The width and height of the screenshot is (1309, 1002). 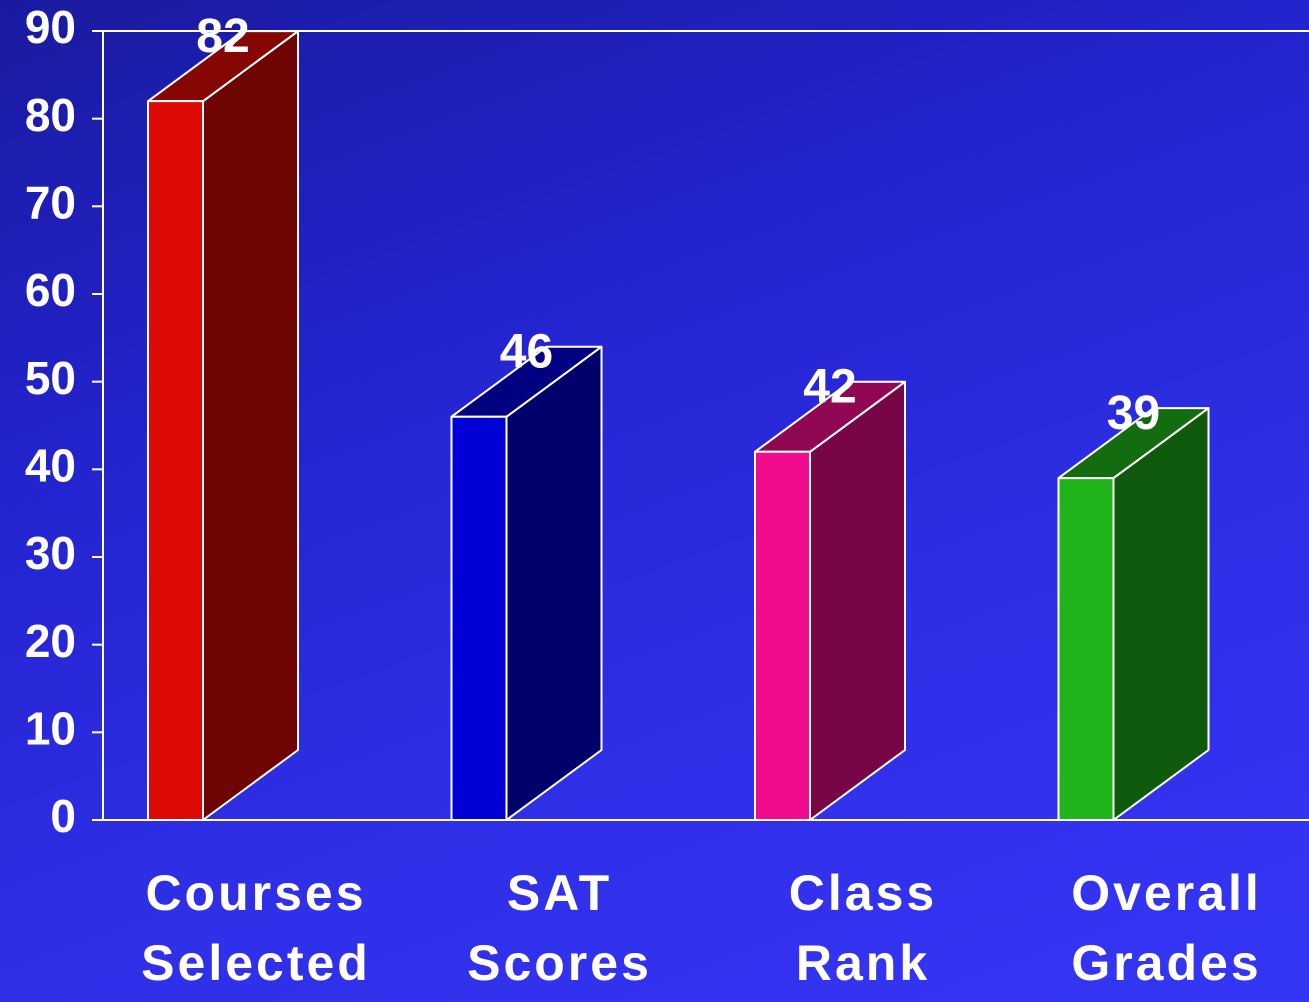 I want to click on y-tick-label: 60, so click(x=50, y=290).